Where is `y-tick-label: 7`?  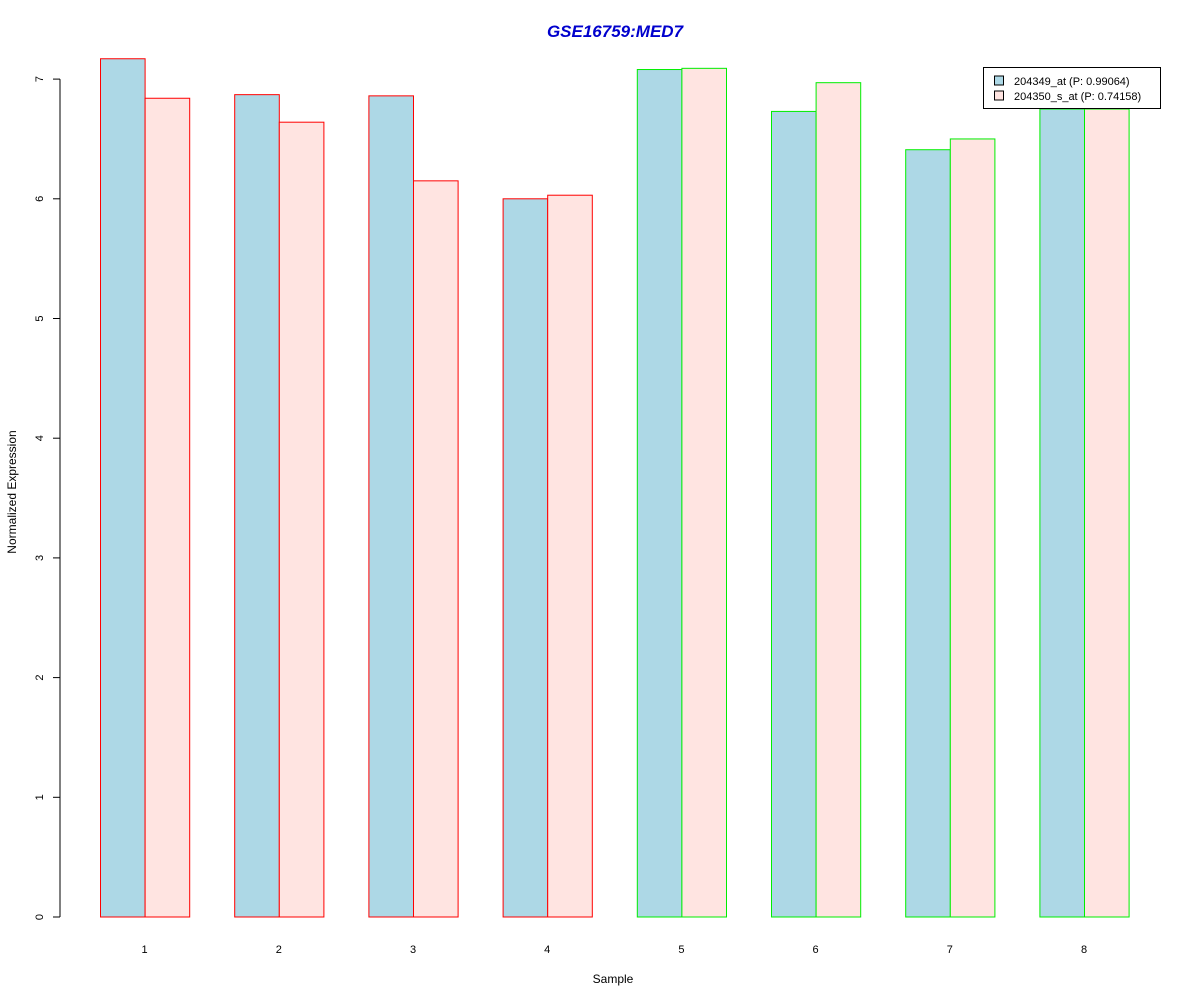 y-tick-label: 7 is located at coordinates (40, 79).